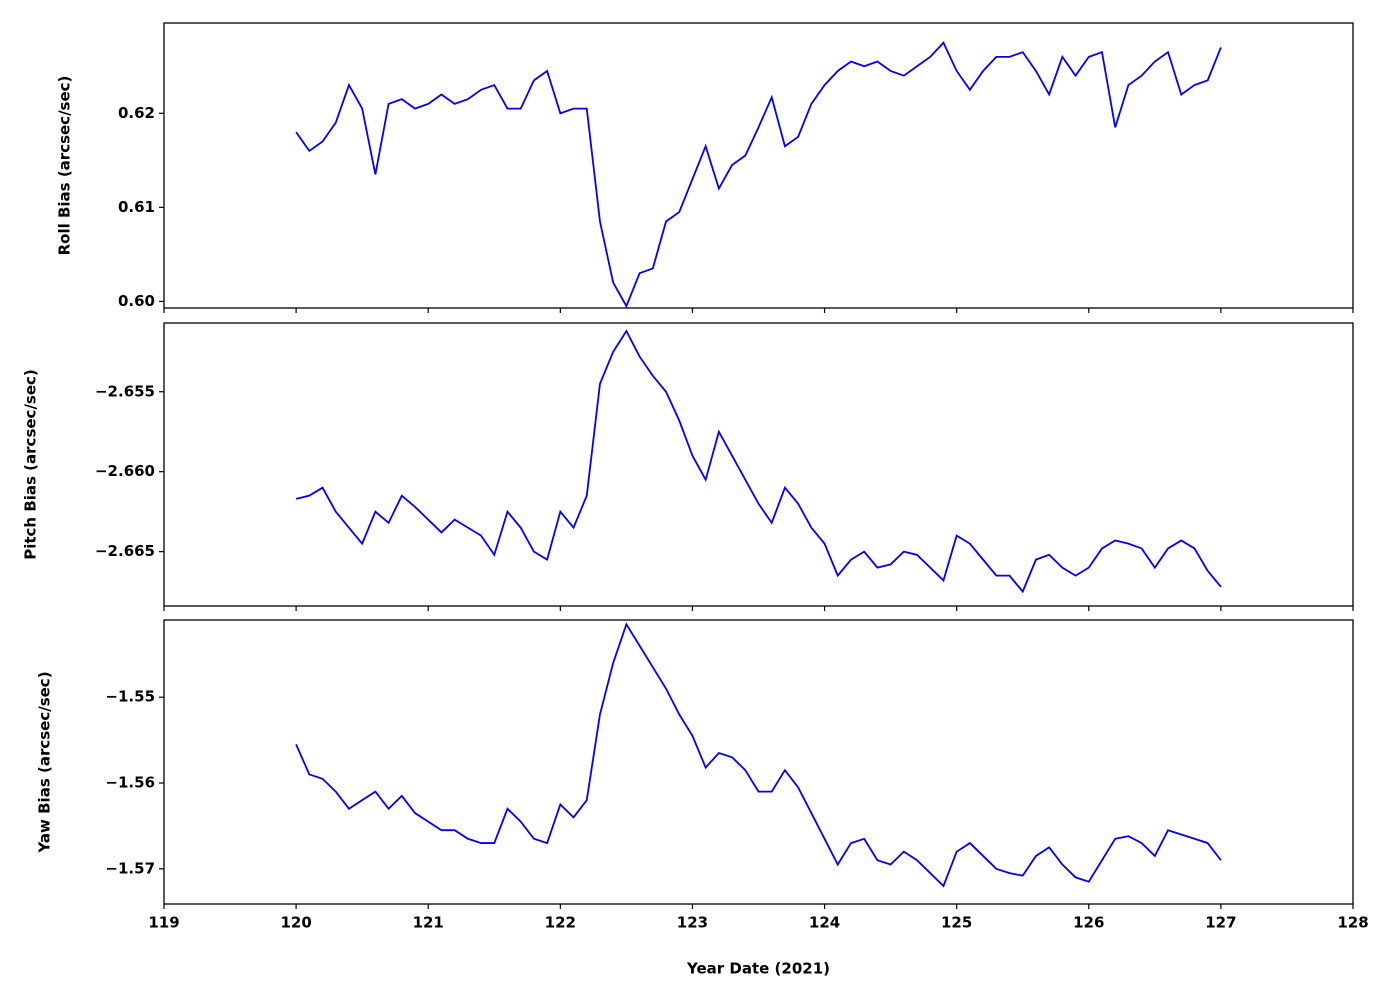 This screenshot has height=1000, width=1400. Describe the element at coordinates (1352, 923) in the screenshot. I see `x-tick-label: 128` at that location.